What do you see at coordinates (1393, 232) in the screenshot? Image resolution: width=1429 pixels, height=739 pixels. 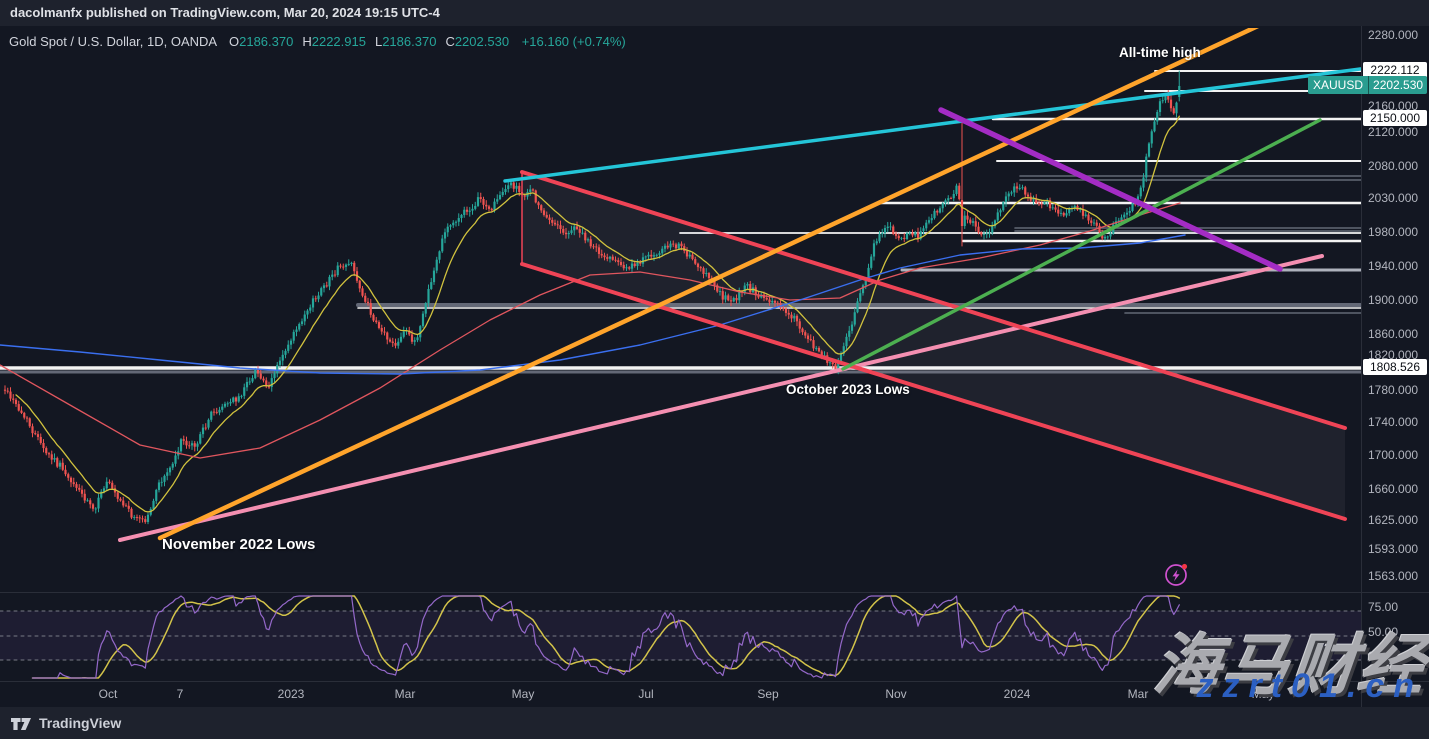 I see `price-label: 1980.000` at bounding box center [1393, 232].